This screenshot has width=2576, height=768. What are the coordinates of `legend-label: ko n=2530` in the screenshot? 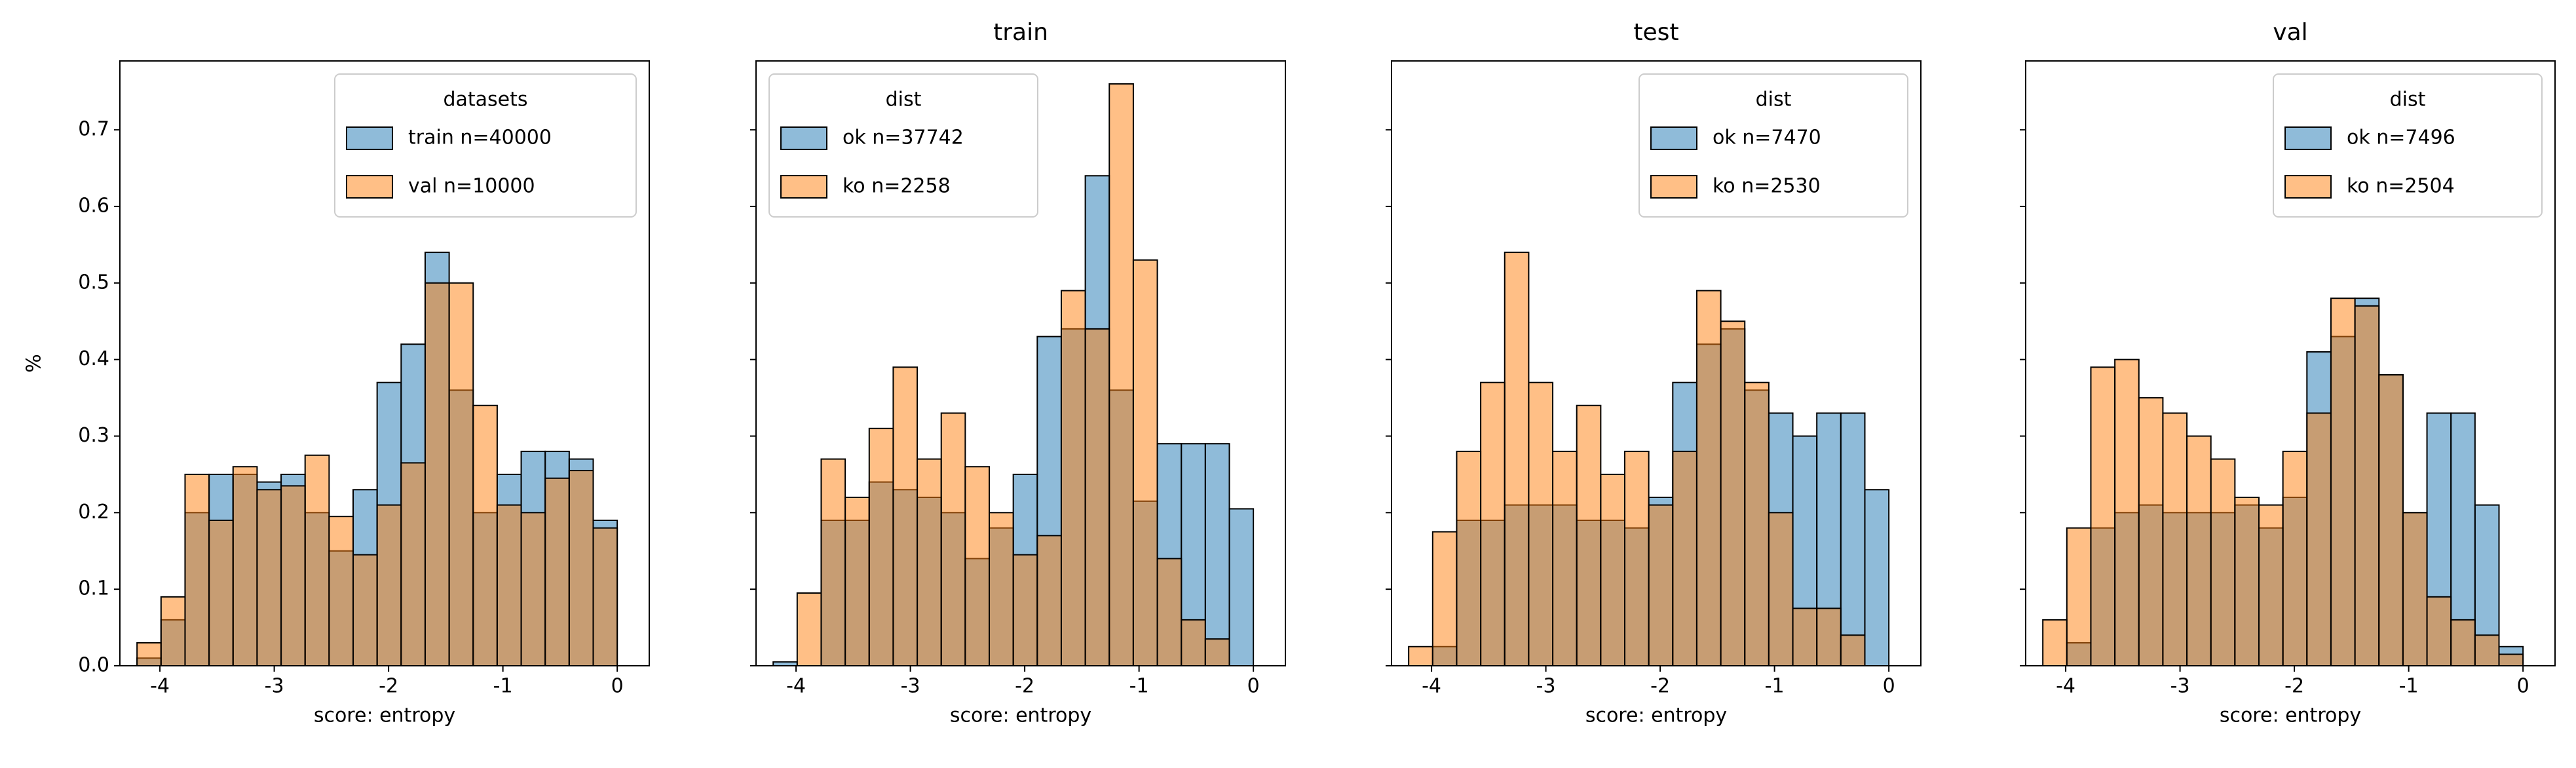 It's located at (1767, 187).